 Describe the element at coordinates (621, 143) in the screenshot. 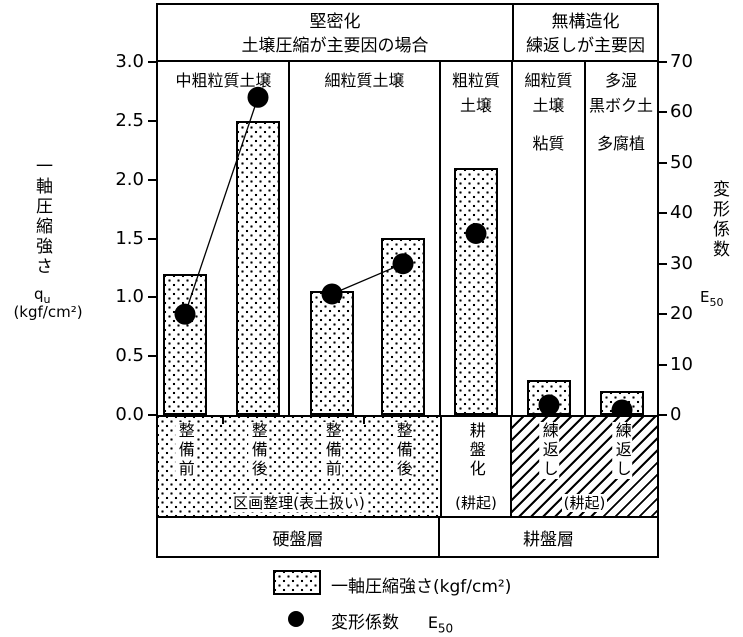

I see `group-label-line: 多腐植` at that location.